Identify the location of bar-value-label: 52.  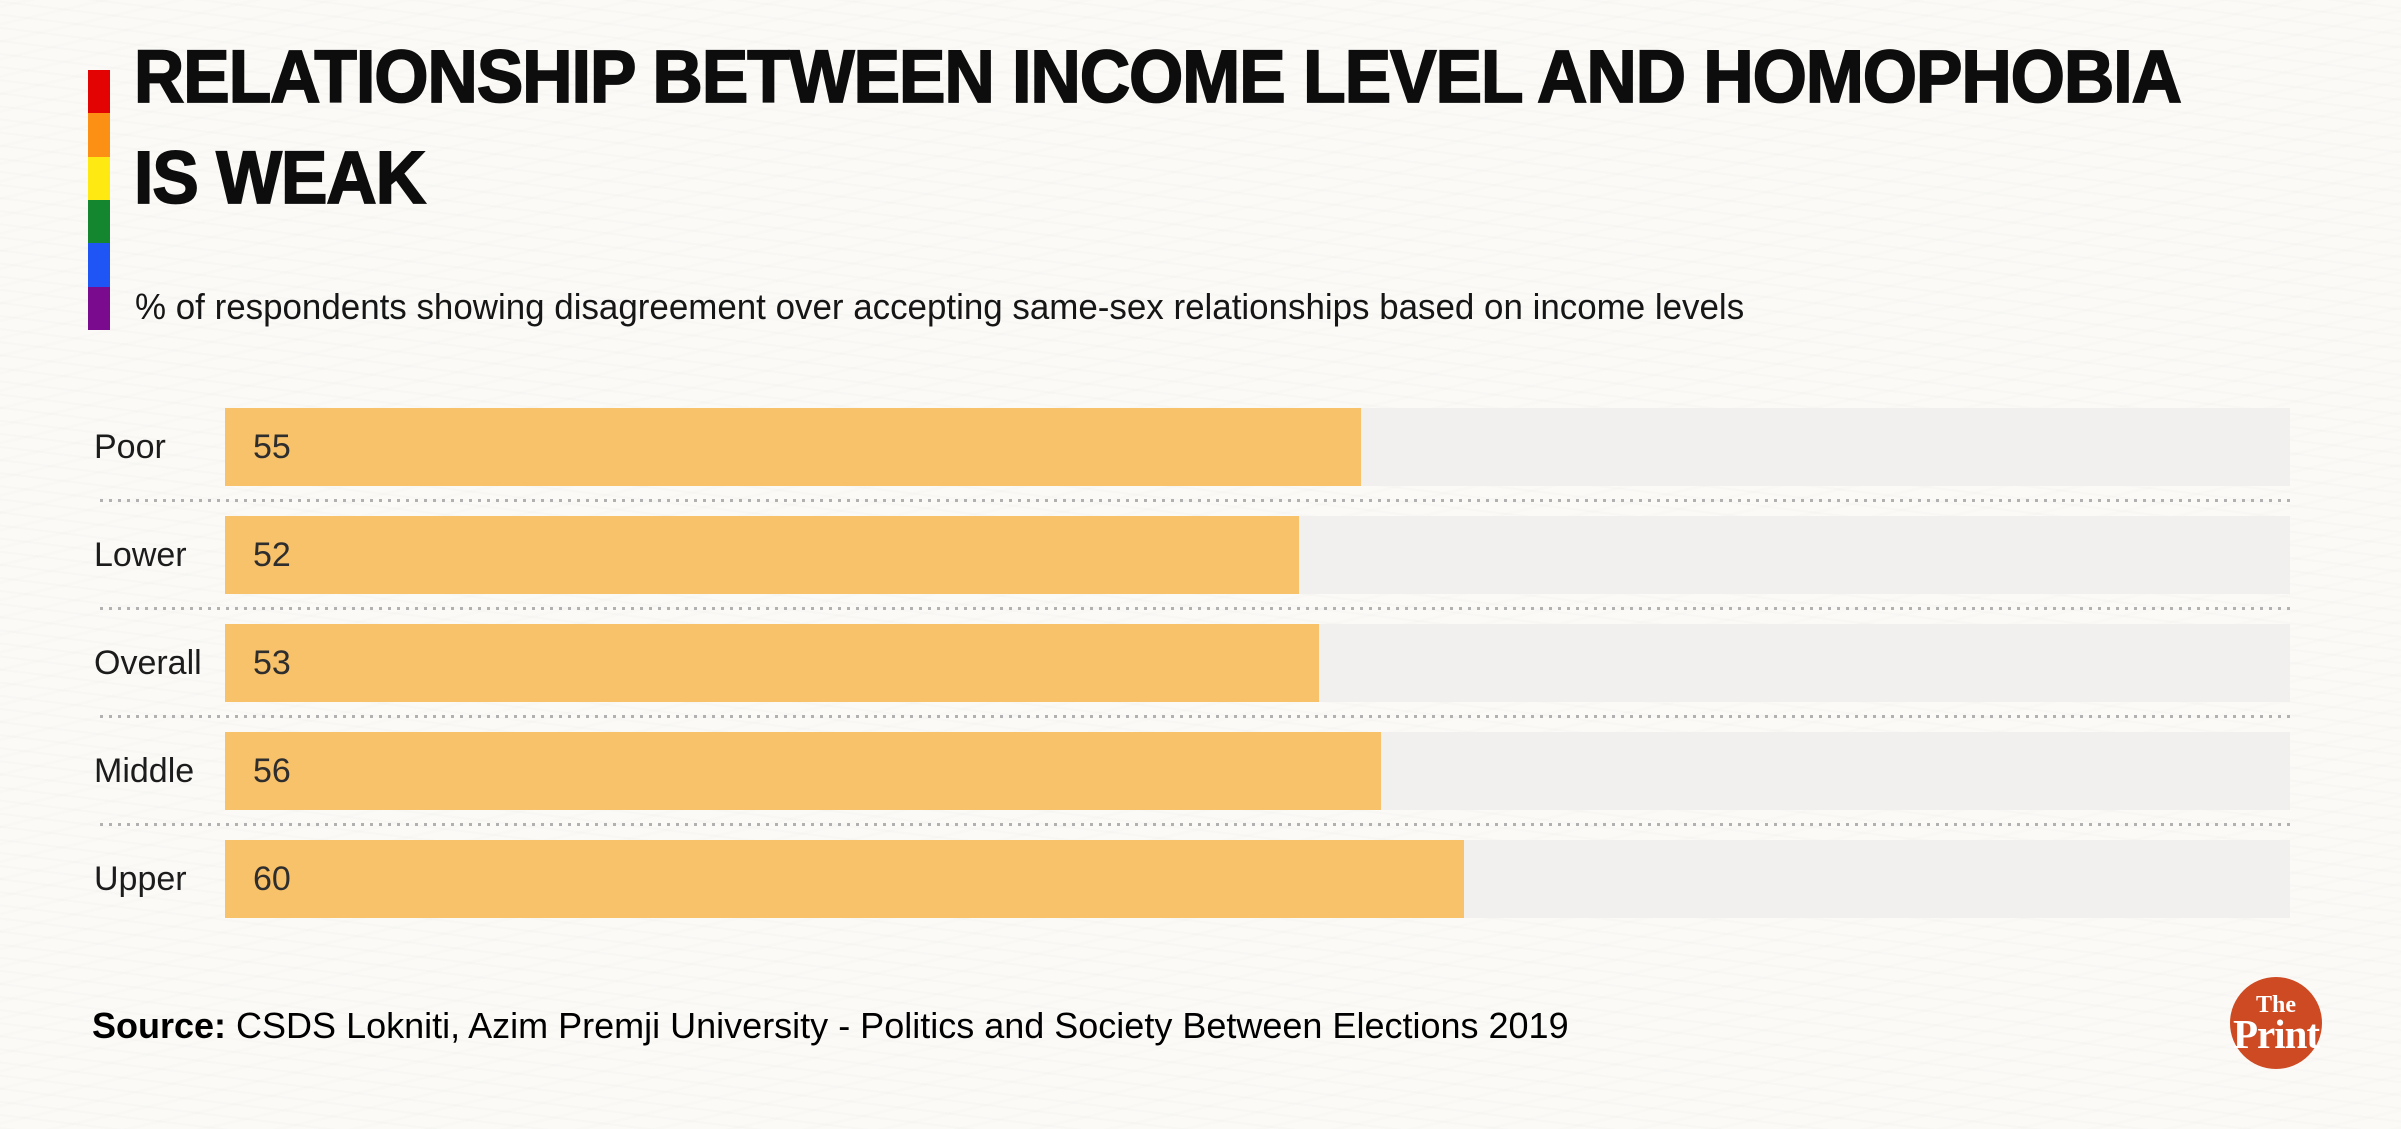
(272, 554).